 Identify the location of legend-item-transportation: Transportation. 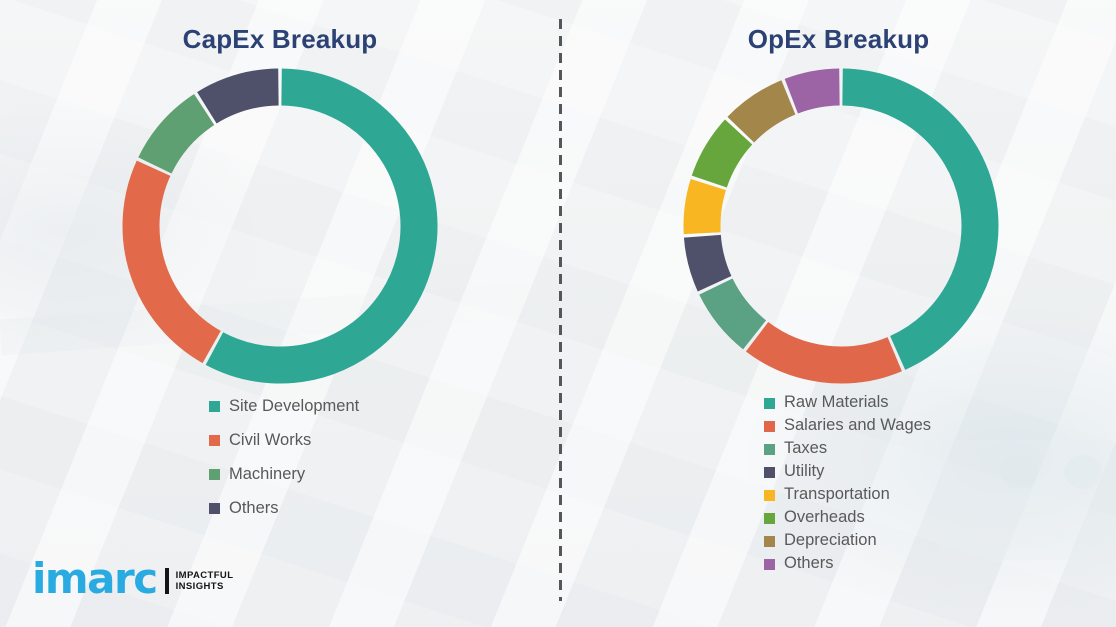
(847, 494).